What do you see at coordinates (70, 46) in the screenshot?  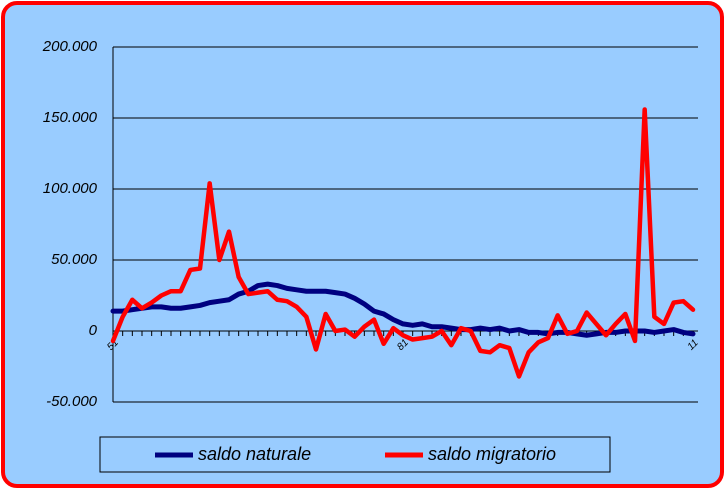 I see `y-tick-label: 200.000` at bounding box center [70, 46].